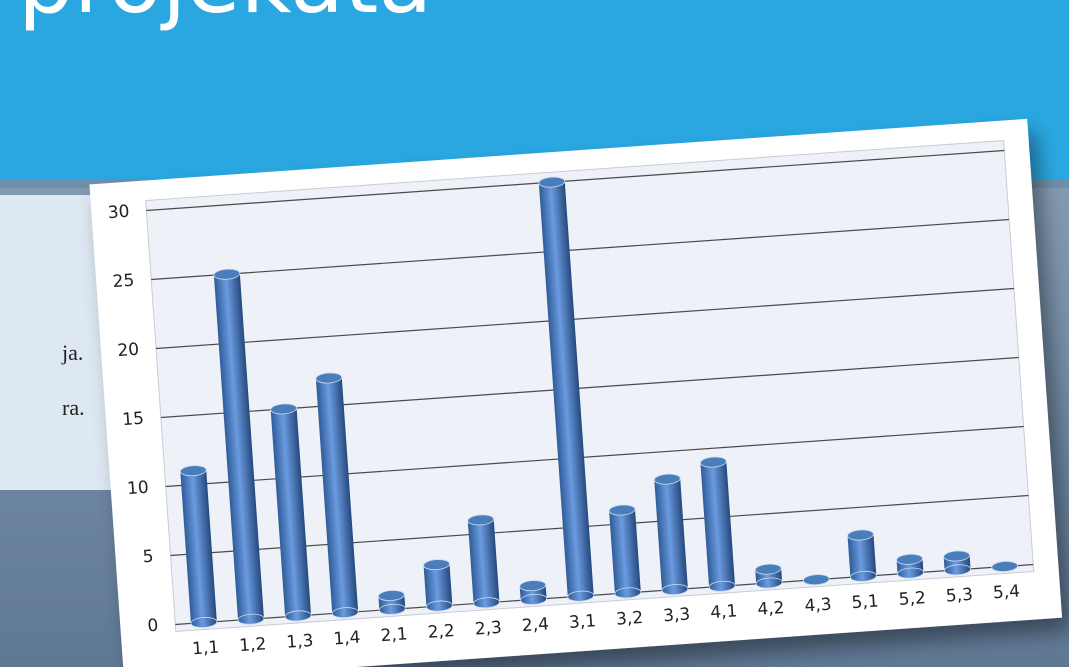  I want to click on x-tick-label: 5,1, so click(865, 602).